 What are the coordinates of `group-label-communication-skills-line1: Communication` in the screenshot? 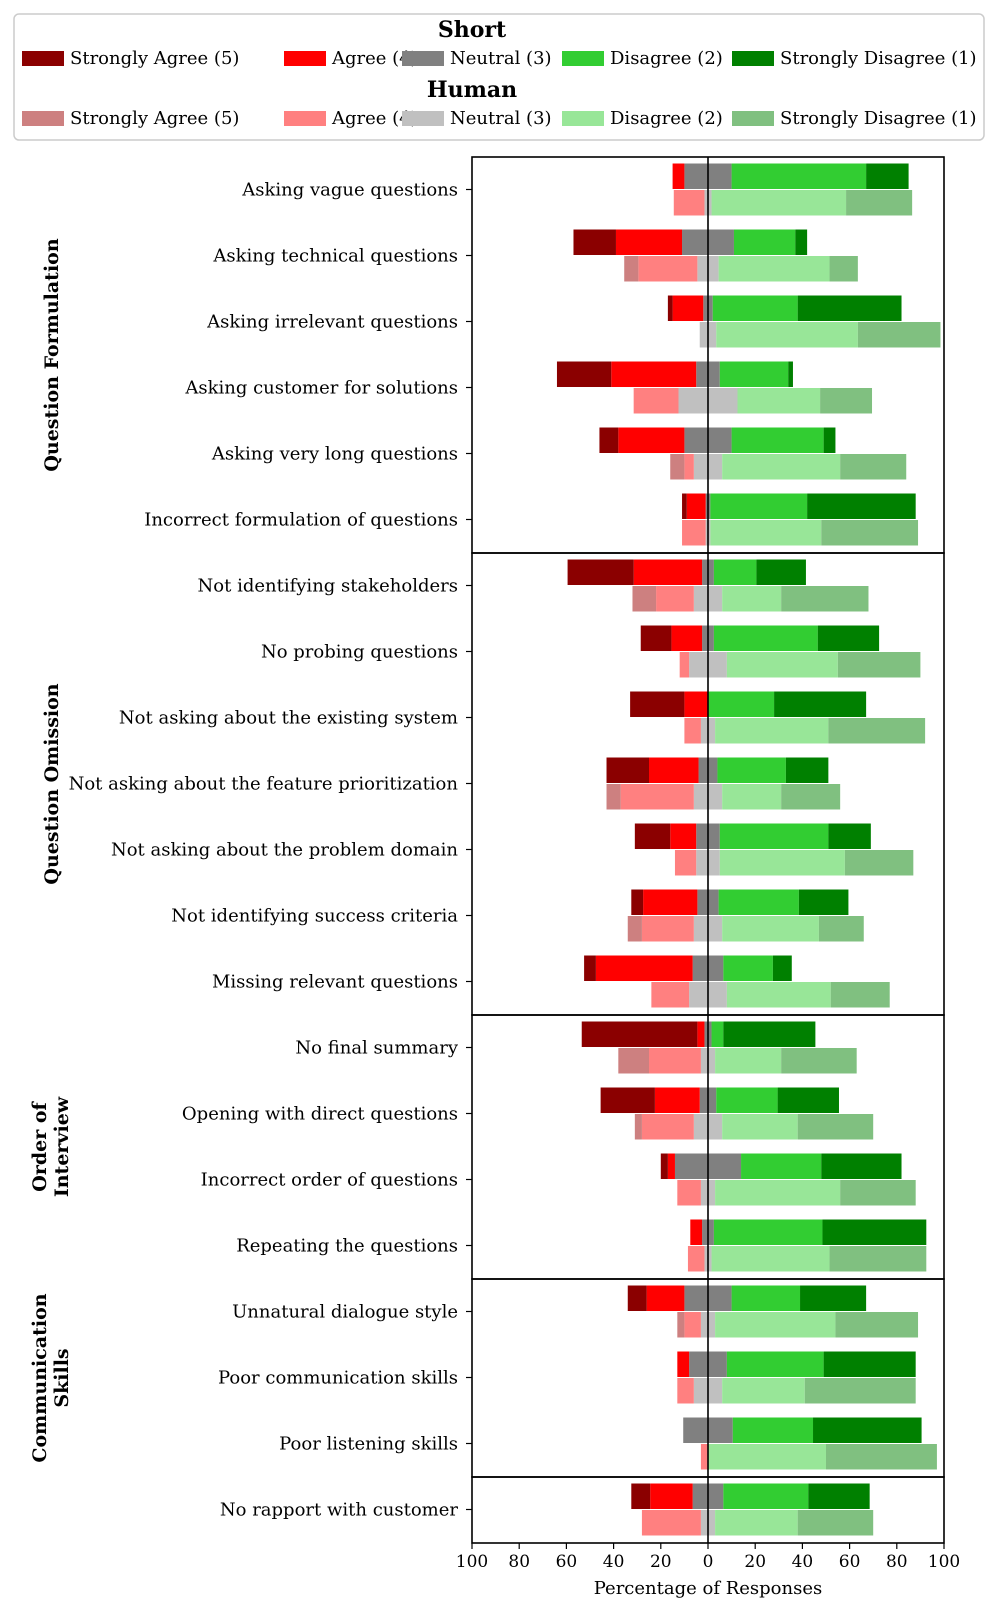 It's located at (40, 1377).